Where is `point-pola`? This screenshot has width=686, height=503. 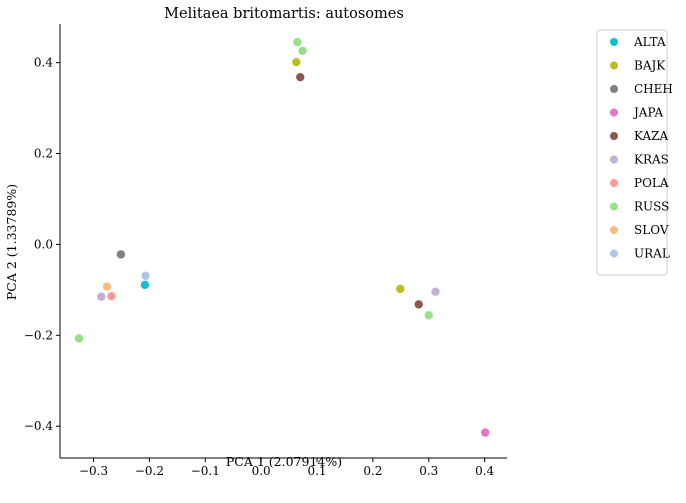 point-pola is located at coordinates (111, 296).